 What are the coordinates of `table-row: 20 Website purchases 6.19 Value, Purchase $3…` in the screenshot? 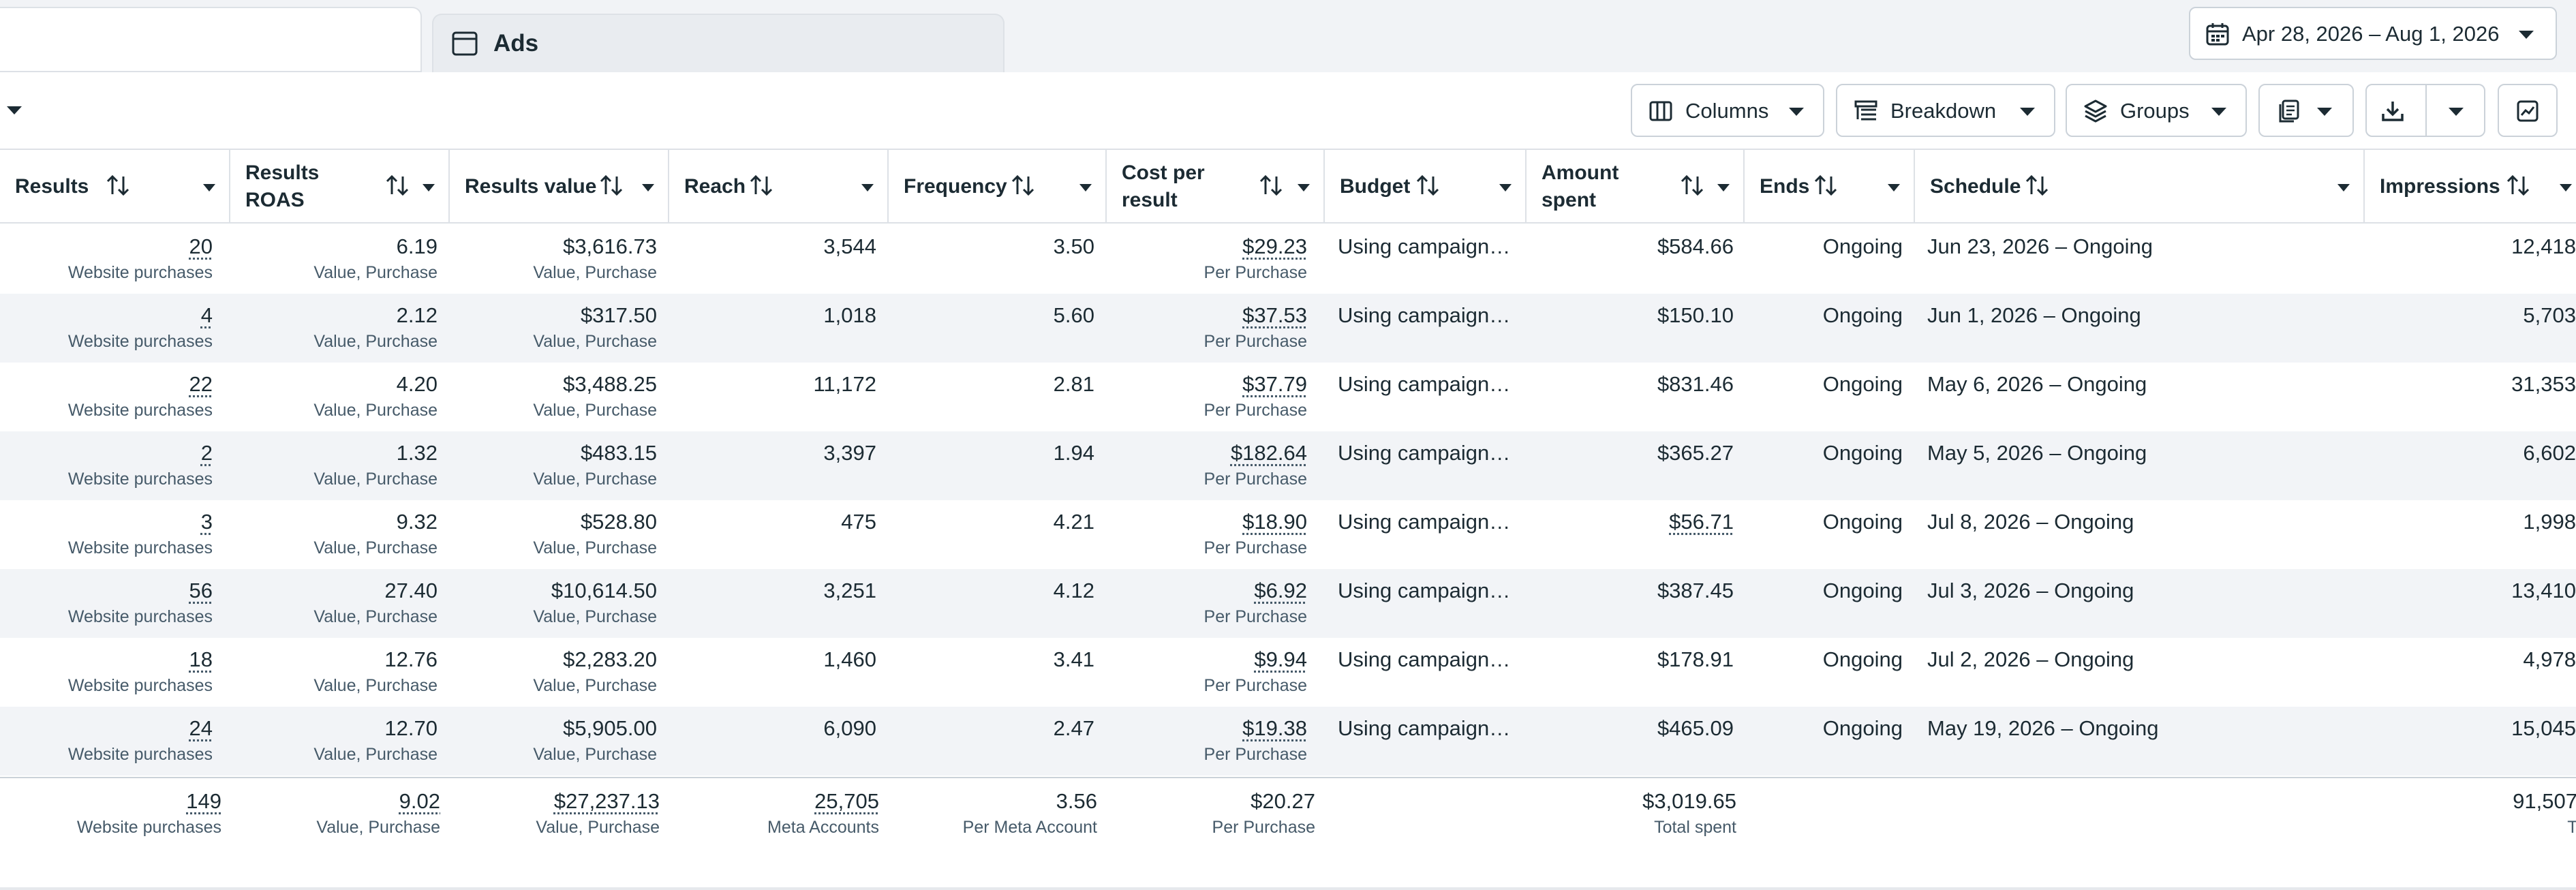 It's located at (1288, 259).